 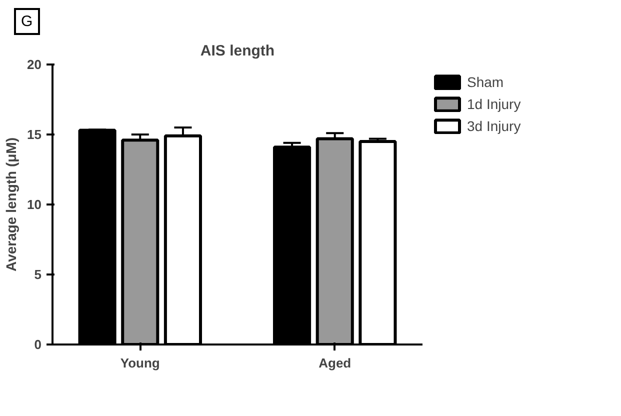 What do you see at coordinates (140, 363) in the screenshot?
I see `x-tick-label: Young` at bounding box center [140, 363].